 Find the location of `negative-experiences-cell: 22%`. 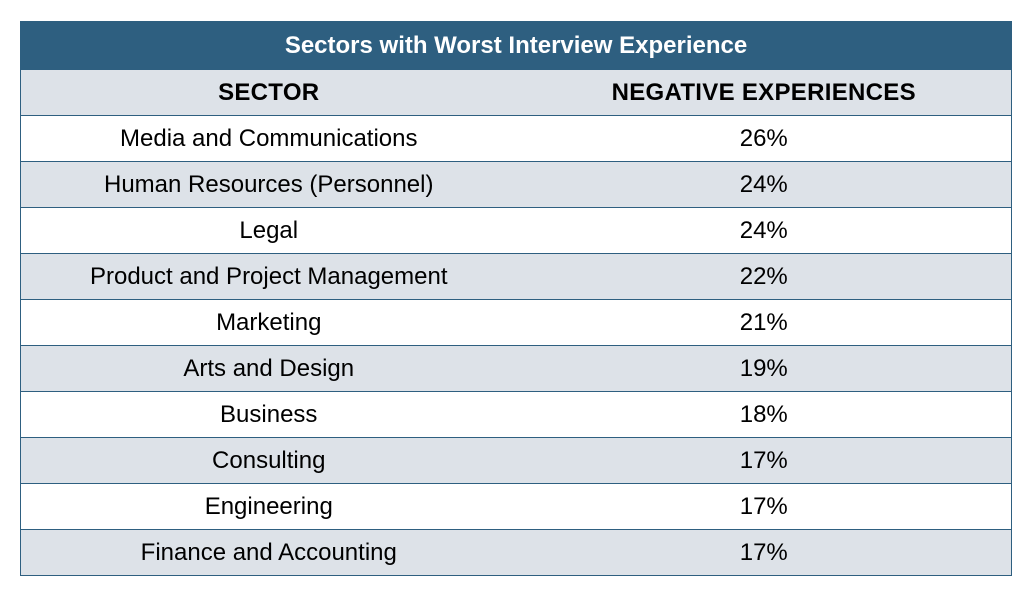

negative-experiences-cell: 22% is located at coordinates (764, 276).